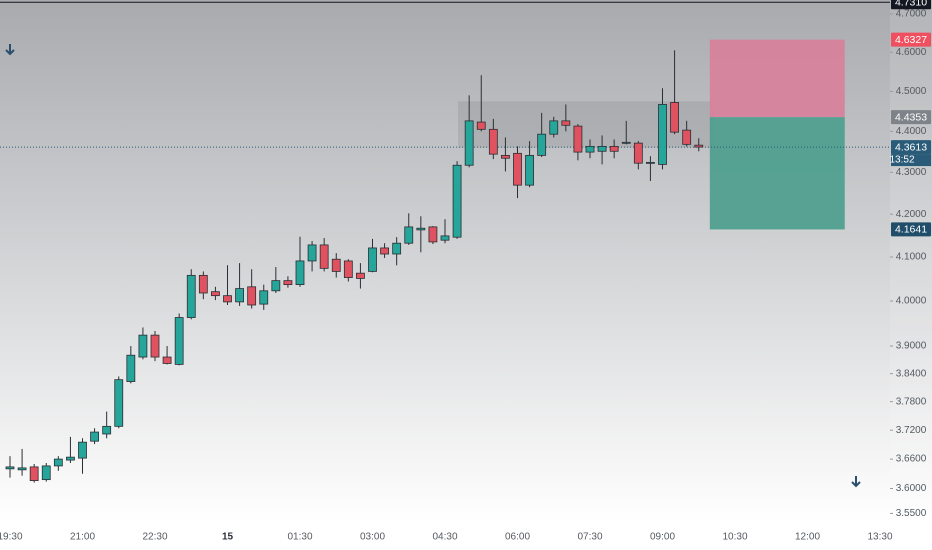 This screenshot has width=932, height=550. Describe the element at coordinates (777, 78) in the screenshot. I see `risk-box` at that location.